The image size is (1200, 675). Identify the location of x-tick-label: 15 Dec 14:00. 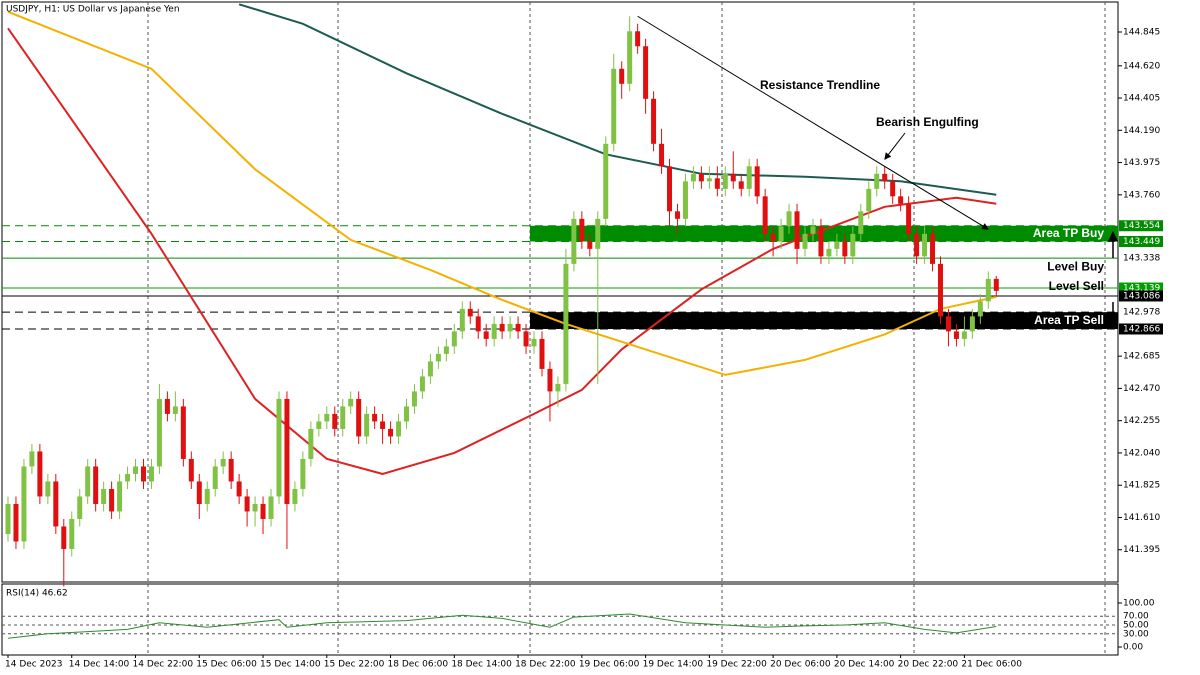
(290, 665).